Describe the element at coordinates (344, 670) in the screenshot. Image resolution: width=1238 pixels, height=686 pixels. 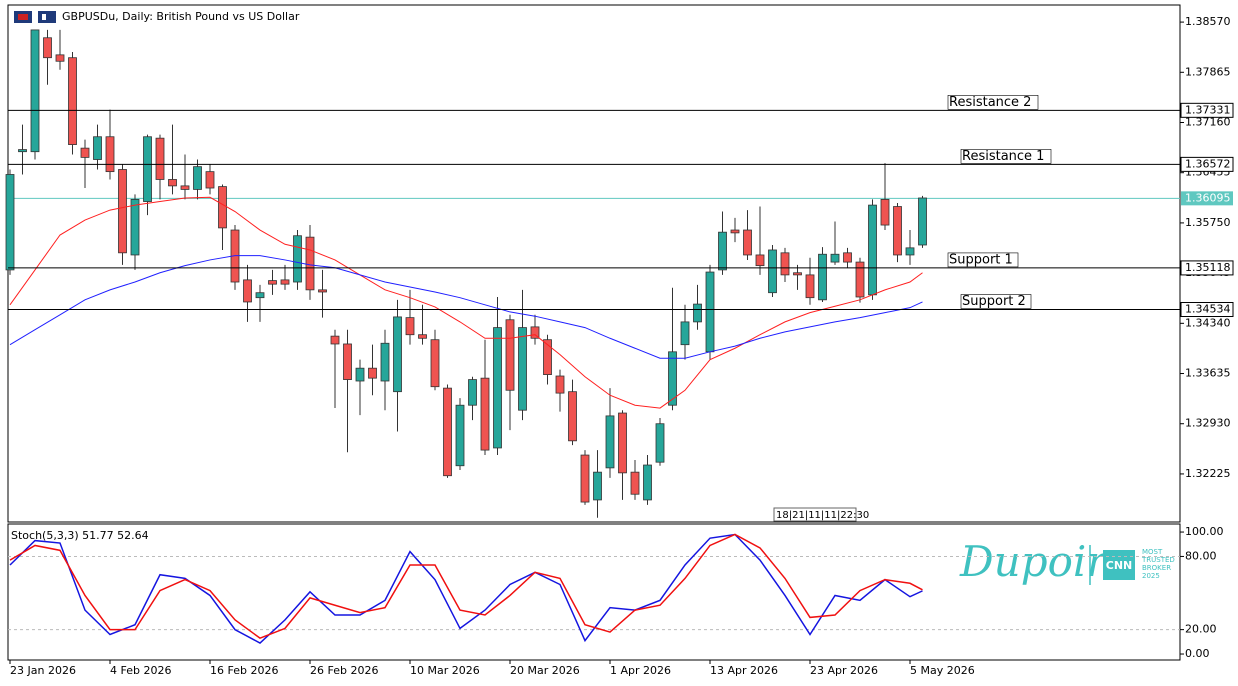
I see `x-tick-label: 26 Feb 2026` at that location.